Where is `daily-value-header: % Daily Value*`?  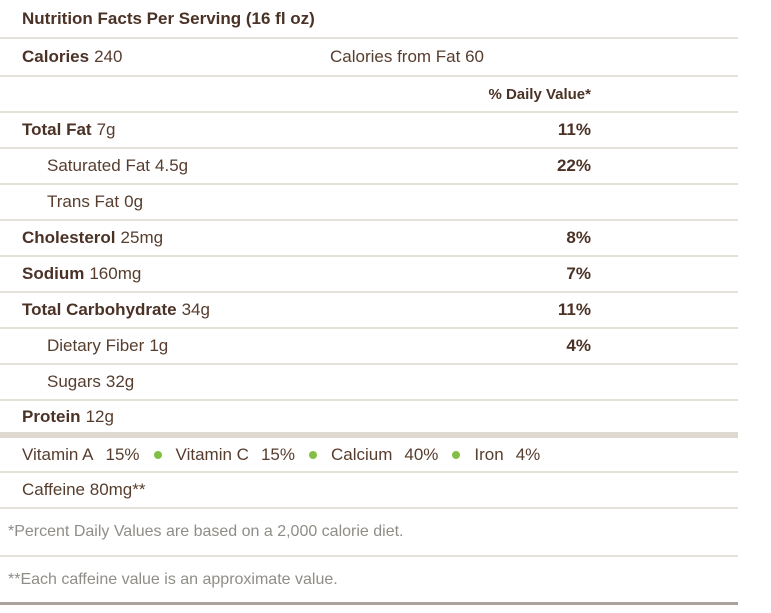 daily-value-header: % Daily Value* is located at coordinates (539, 94).